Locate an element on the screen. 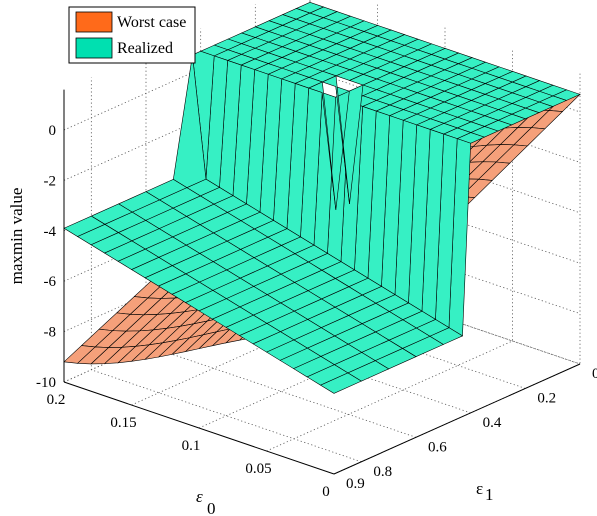 This screenshot has height=516, width=597. surface-patch-realized is located at coordinates (84, 226).